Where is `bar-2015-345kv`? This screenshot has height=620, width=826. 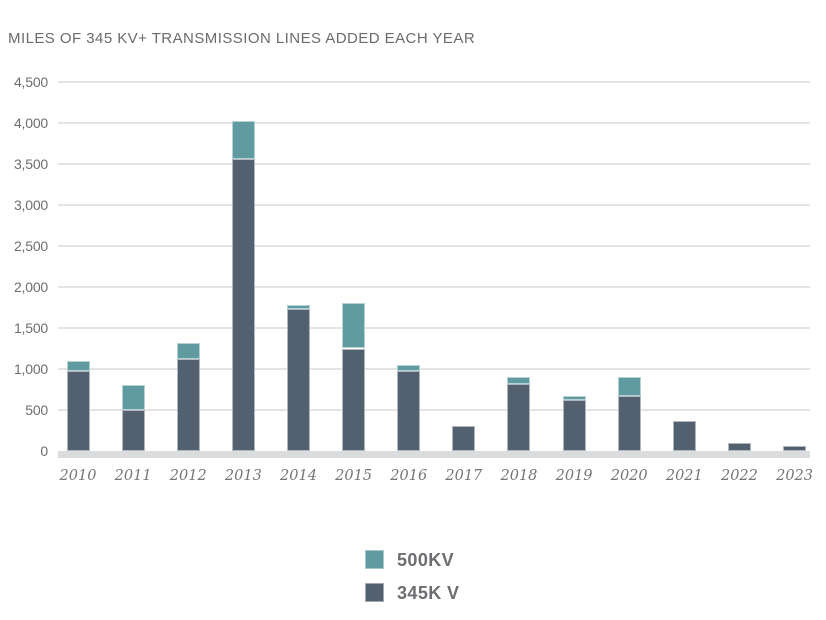
bar-2015-345kv is located at coordinates (354, 399).